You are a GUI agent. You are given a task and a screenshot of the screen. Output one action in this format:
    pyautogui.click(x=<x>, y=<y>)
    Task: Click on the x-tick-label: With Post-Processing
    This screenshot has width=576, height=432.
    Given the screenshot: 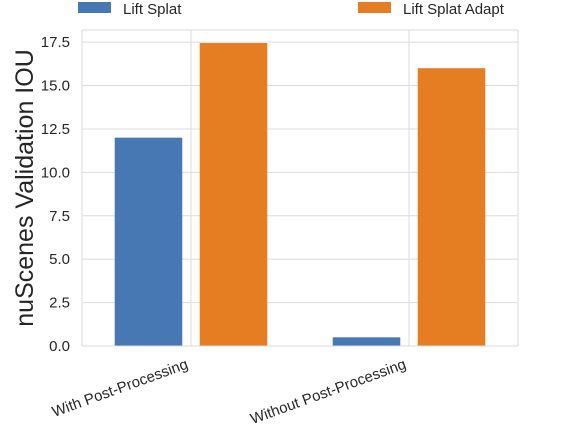 What is the action you would take?
    pyautogui.click(x=120, y=388)
    